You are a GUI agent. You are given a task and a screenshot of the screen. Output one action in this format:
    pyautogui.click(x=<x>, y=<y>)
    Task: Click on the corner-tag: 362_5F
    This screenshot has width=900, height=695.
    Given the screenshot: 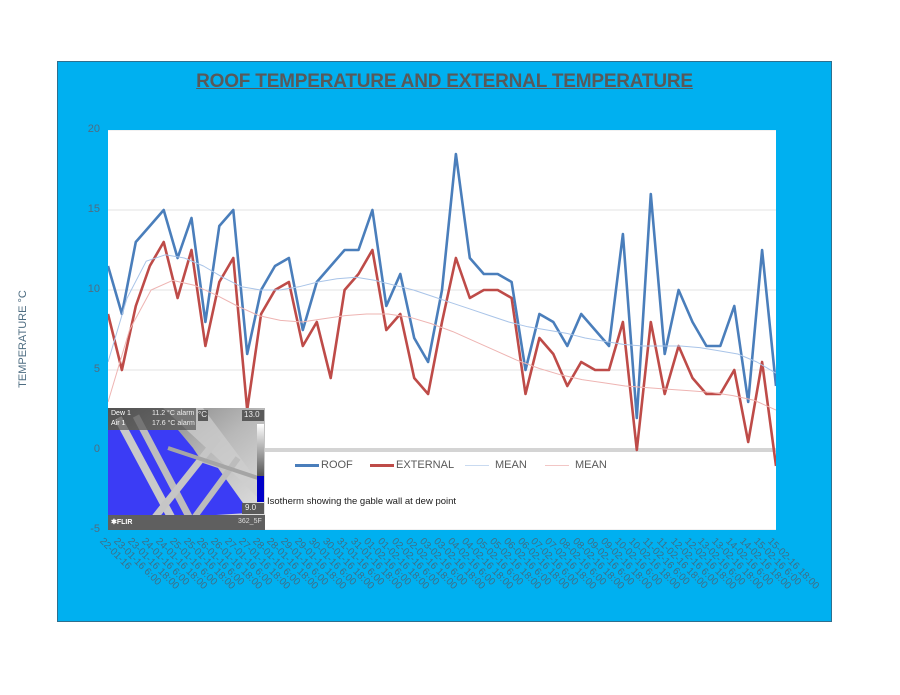 What is the action you would take?
    pyautogui.click(x=250, y=521)
    